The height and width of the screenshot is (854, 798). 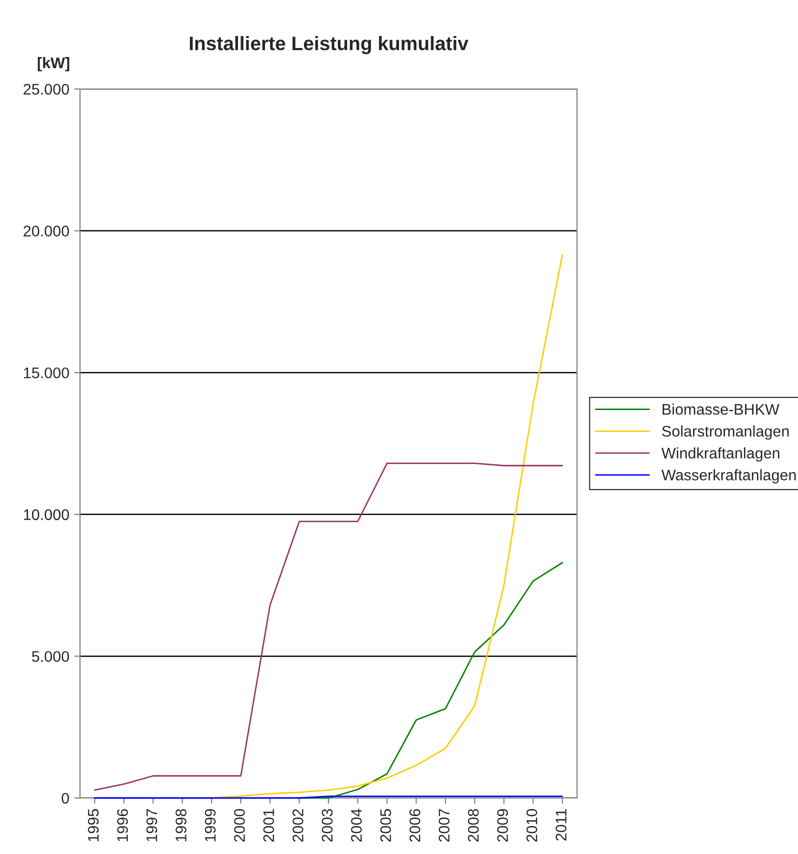 I want to click on y-tick-label: 25.000, so click(x=46, y=89).